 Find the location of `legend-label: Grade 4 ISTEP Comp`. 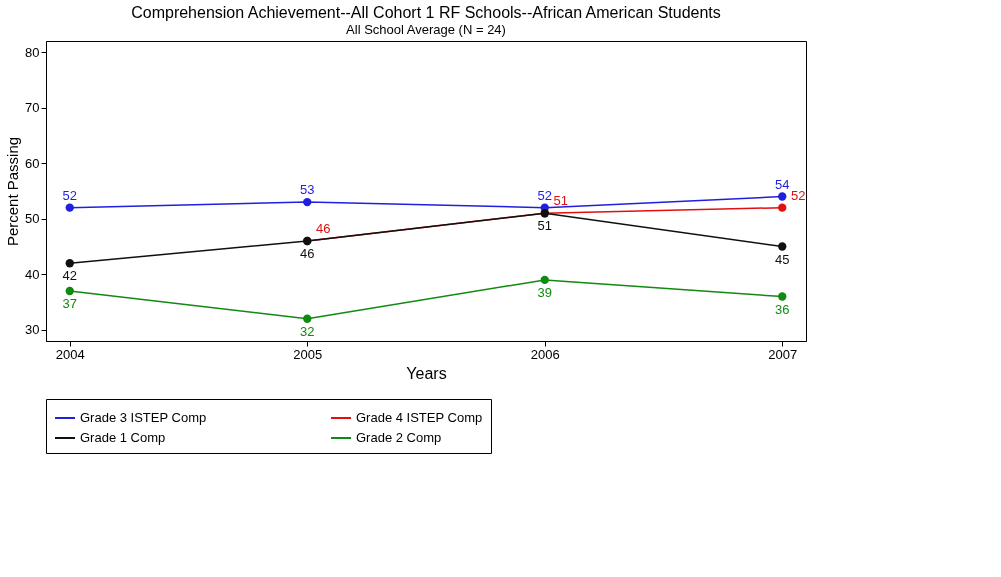

legend-label: Grade 4 ISTEP Comp is located at coordinates (419, 417).